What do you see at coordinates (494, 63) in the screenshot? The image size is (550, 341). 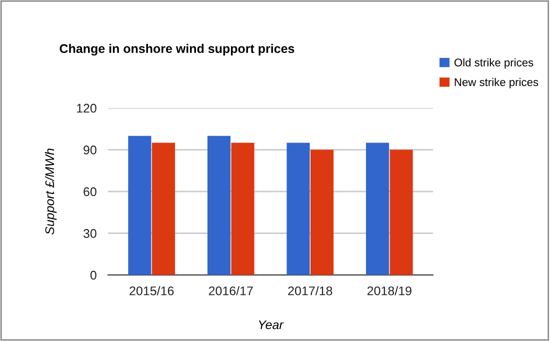 I see `legend-label: Old strike prices` at bounding box center [494, 63].